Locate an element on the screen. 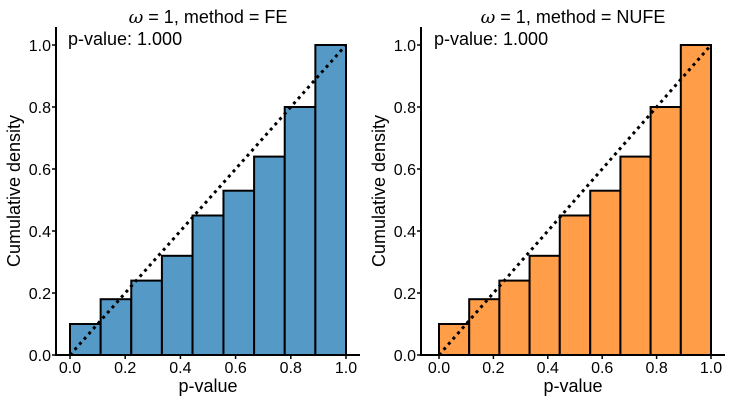  panel-fe-pvalue-annotation: p-value: 1.000 is located at coordinates (125, 39).